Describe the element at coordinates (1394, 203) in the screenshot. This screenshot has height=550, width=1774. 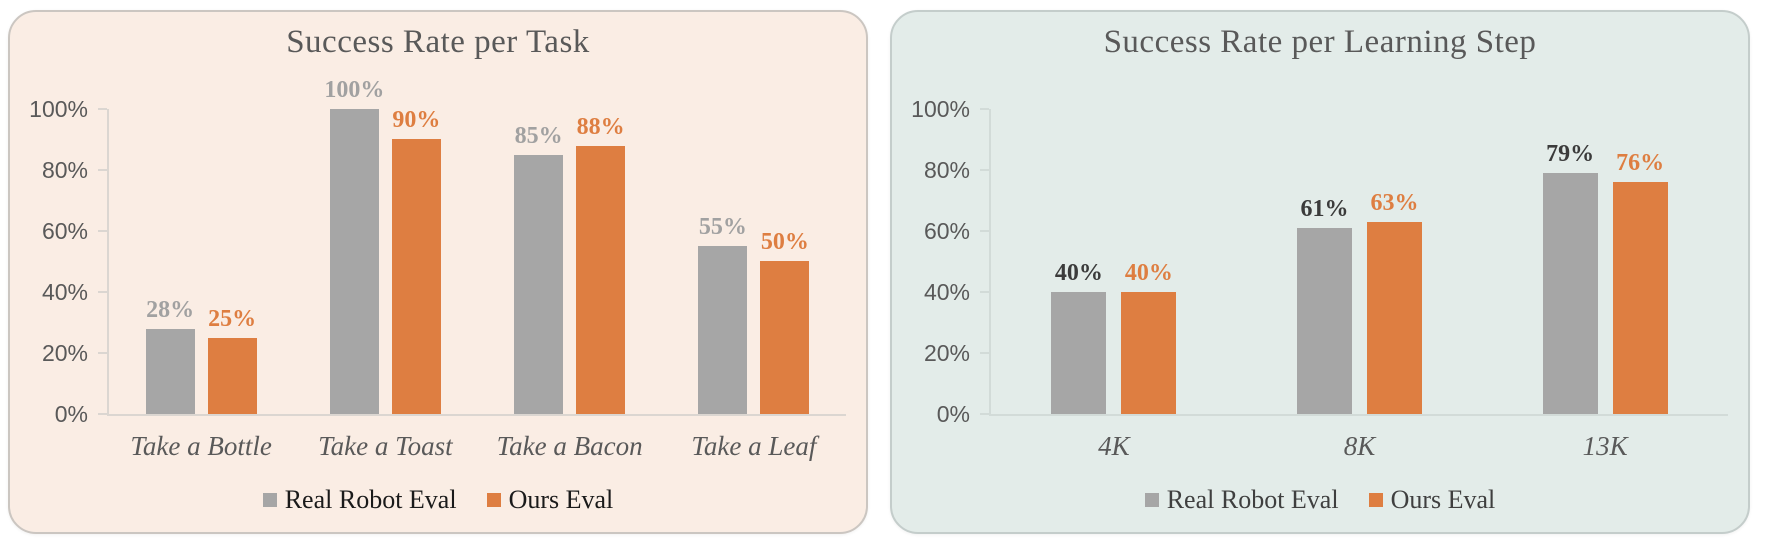
I see `bar-value-label: 63%` at that location.